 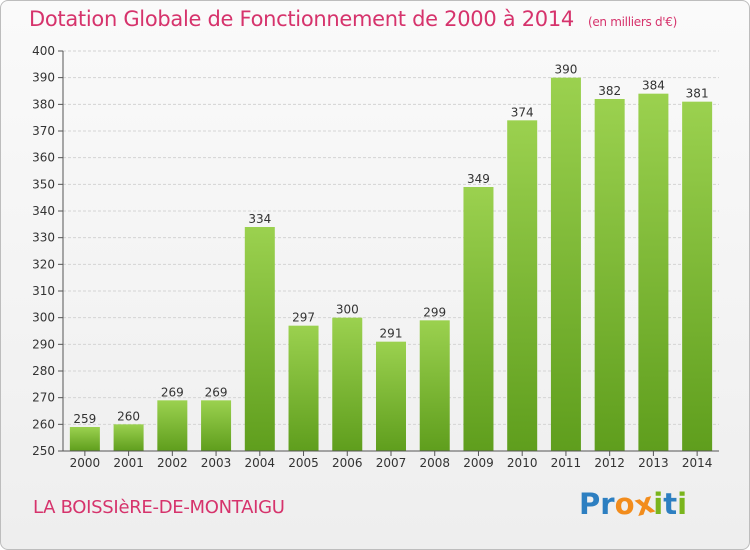 What do you see at coordinates (43, 78) in the screenshot?
I see `y-tick-label: 390` at bounding box center [43, 78].